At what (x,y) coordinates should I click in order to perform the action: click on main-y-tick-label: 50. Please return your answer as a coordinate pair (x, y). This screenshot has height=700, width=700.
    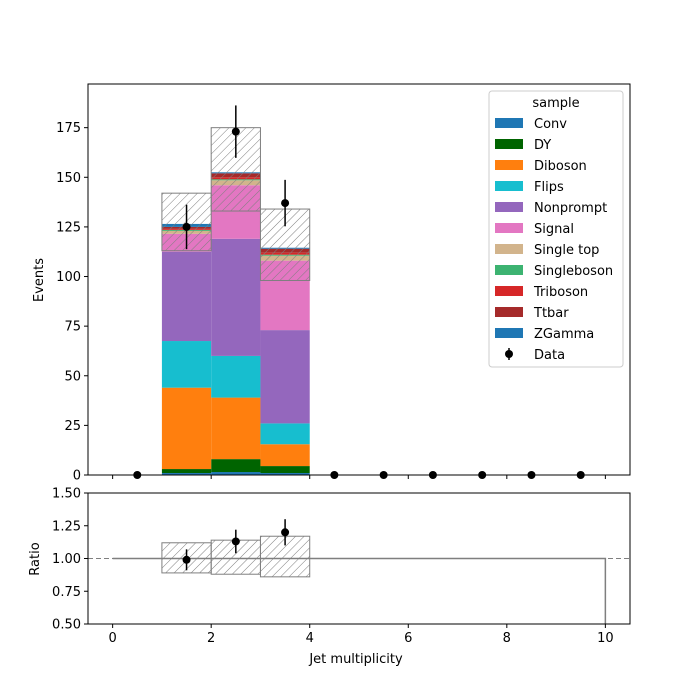
    Looking at the image, I should click on (72, 376).